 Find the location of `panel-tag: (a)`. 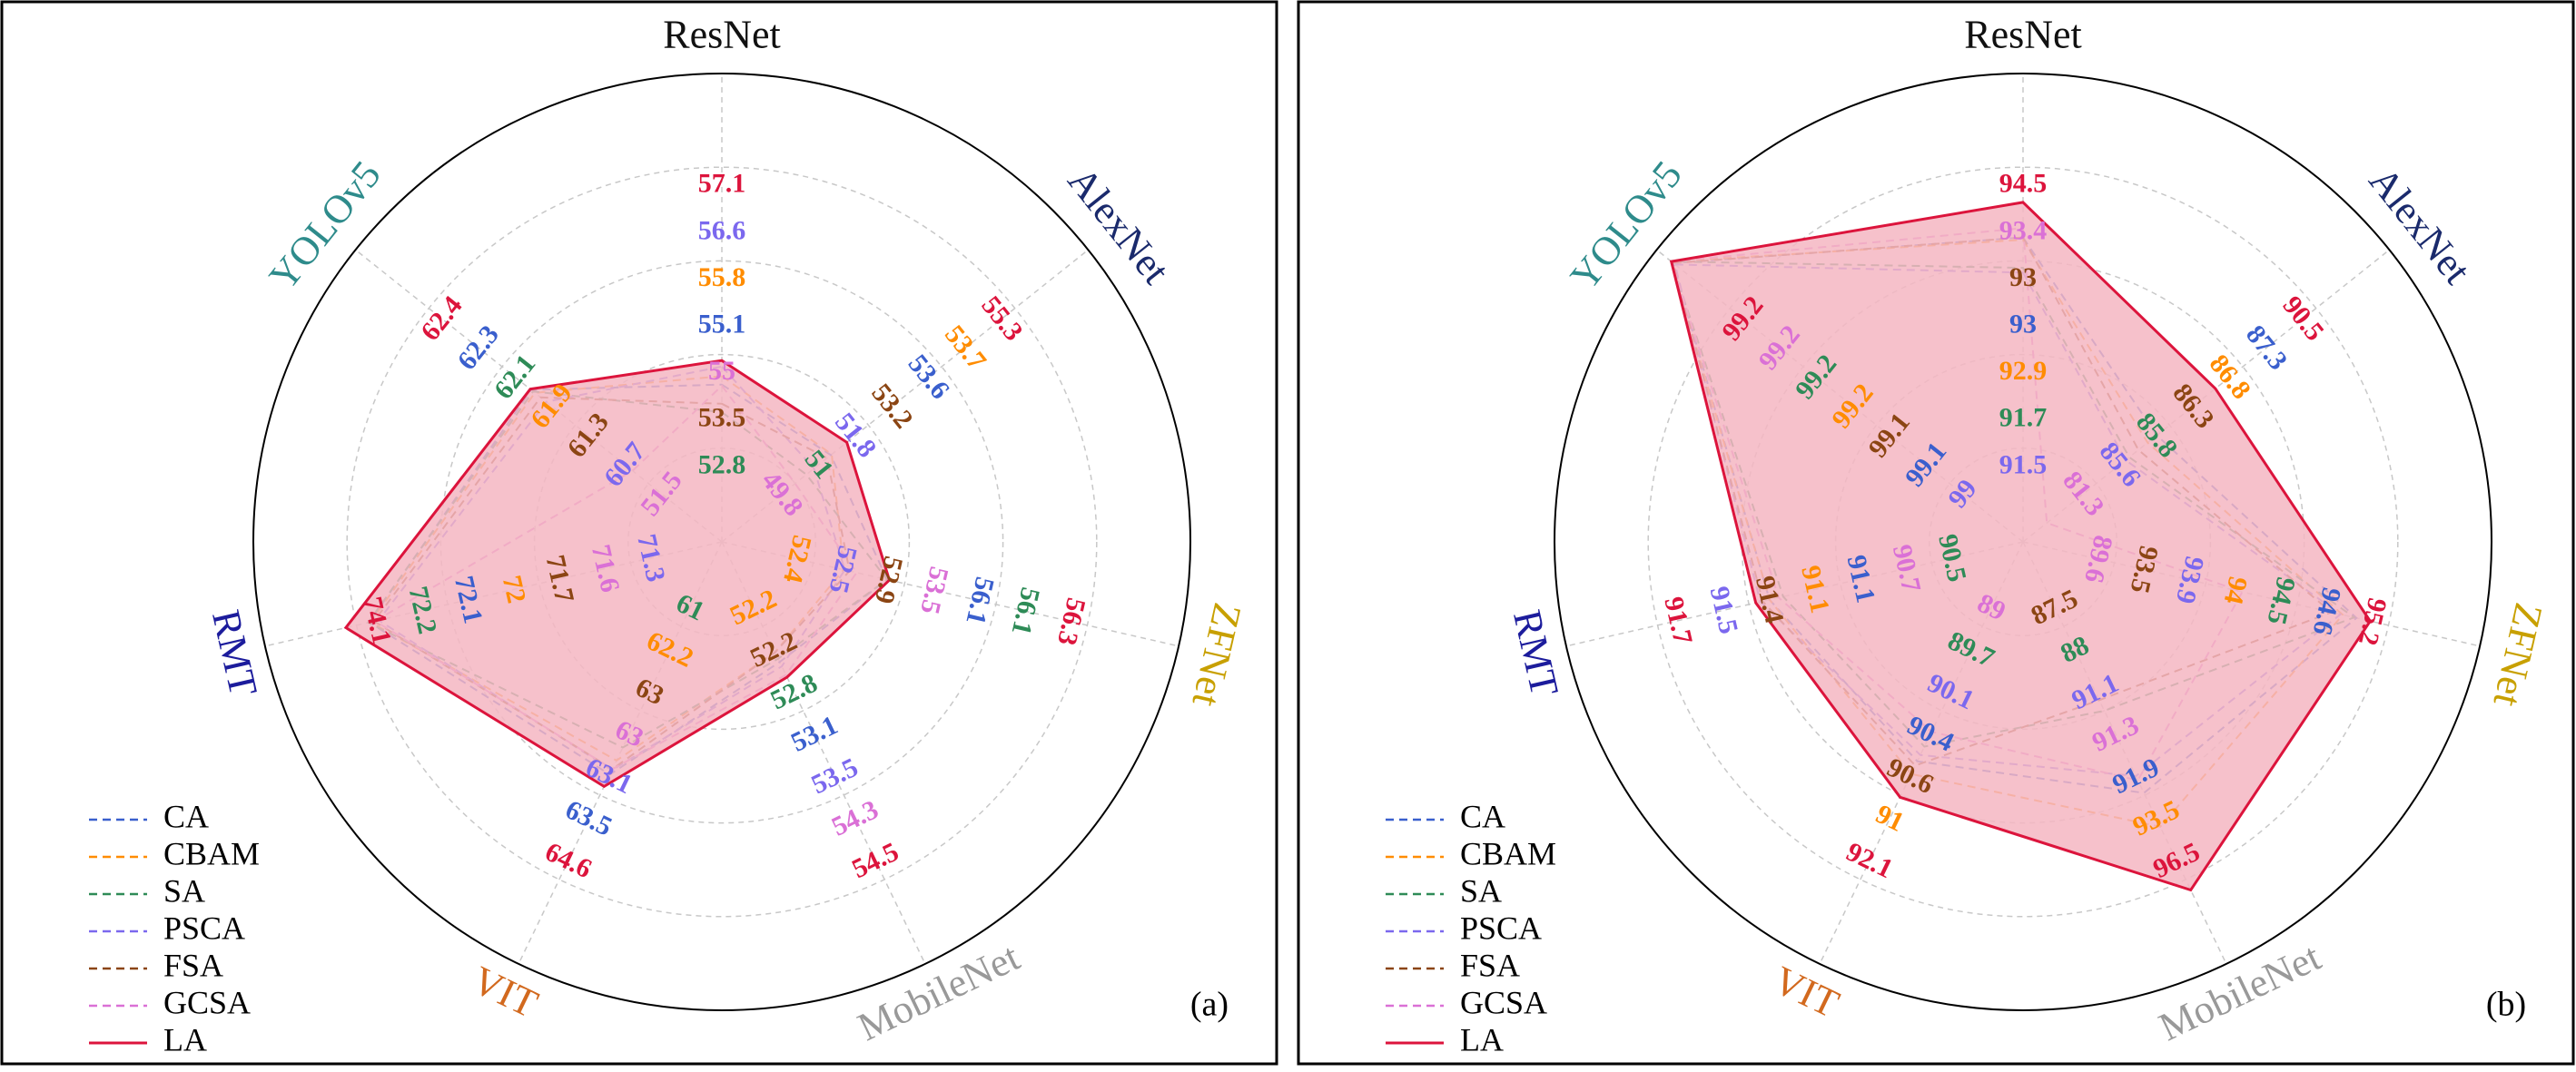

panel-tag: (a) is located at coordinates (1209, 1005).